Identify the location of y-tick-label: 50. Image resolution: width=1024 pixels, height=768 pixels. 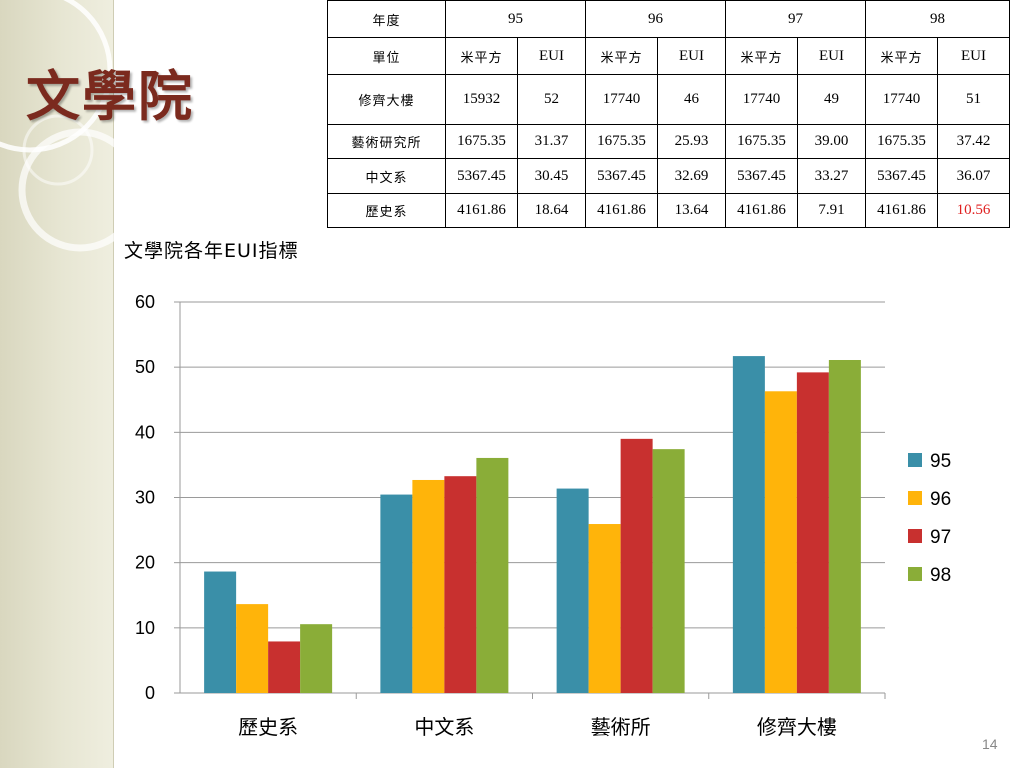
(145, 367).